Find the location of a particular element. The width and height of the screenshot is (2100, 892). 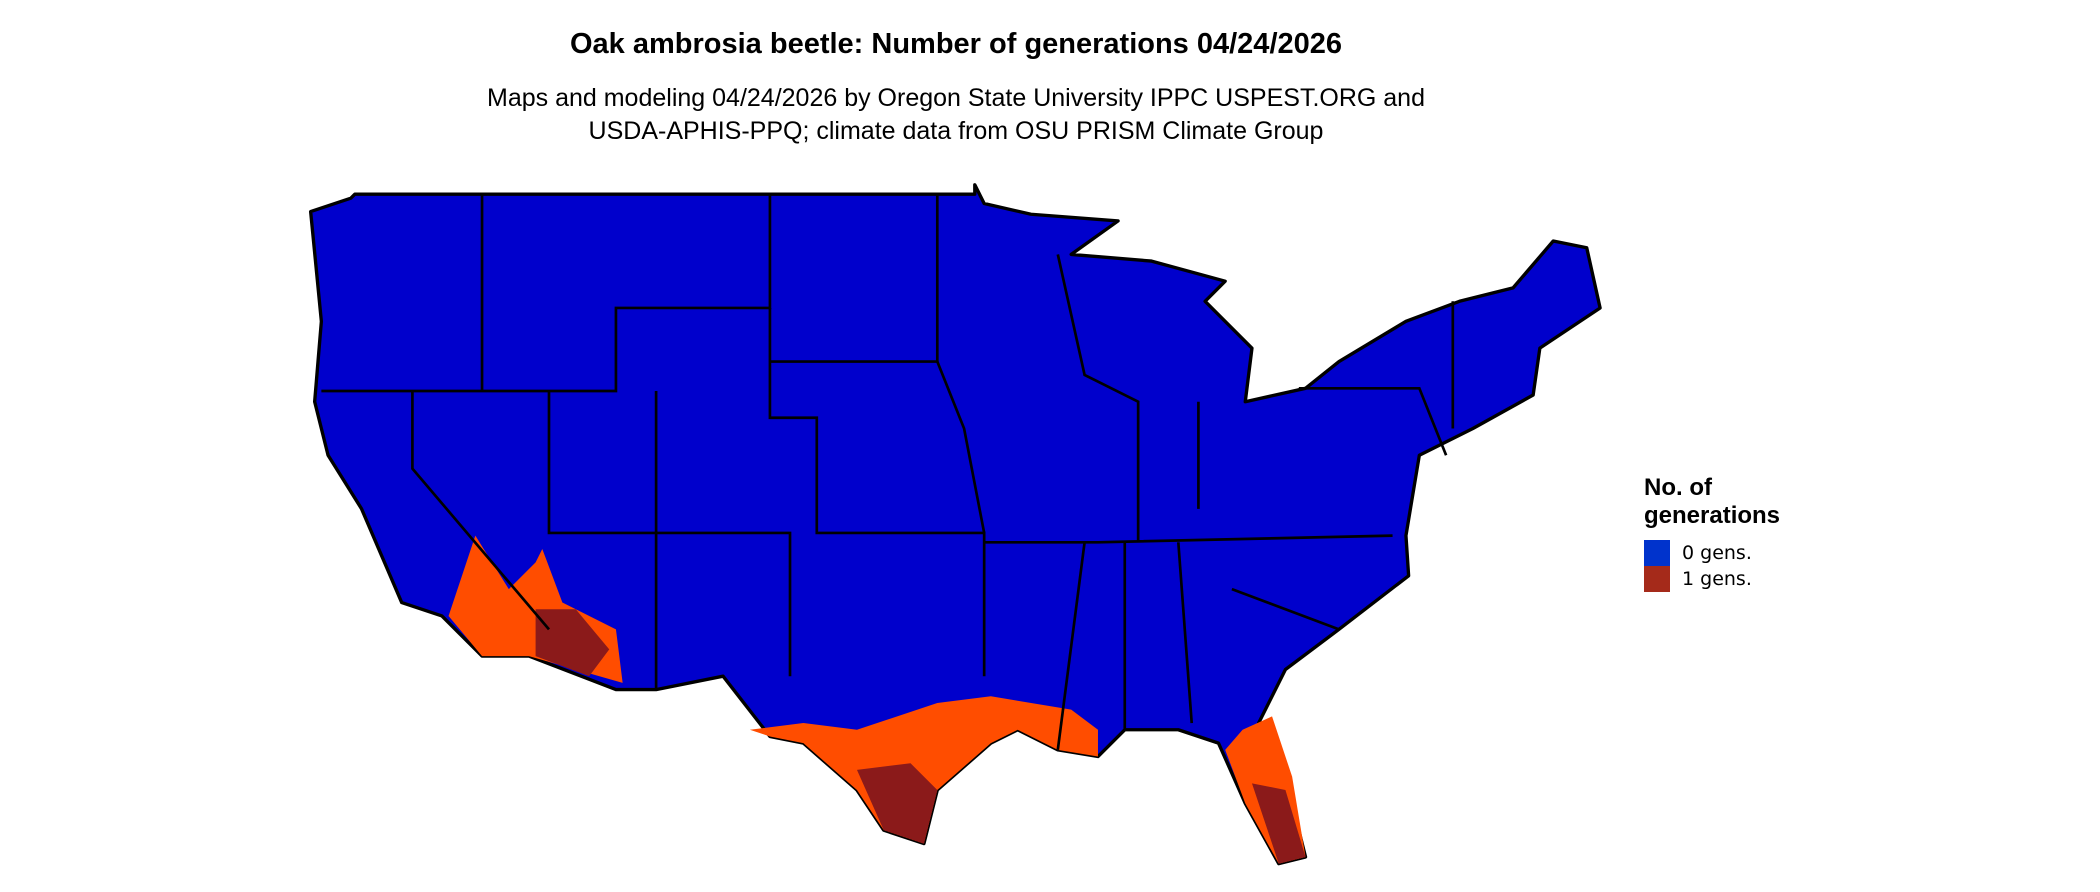

legend-swatch-blue is located at coordinates (1657, 553).